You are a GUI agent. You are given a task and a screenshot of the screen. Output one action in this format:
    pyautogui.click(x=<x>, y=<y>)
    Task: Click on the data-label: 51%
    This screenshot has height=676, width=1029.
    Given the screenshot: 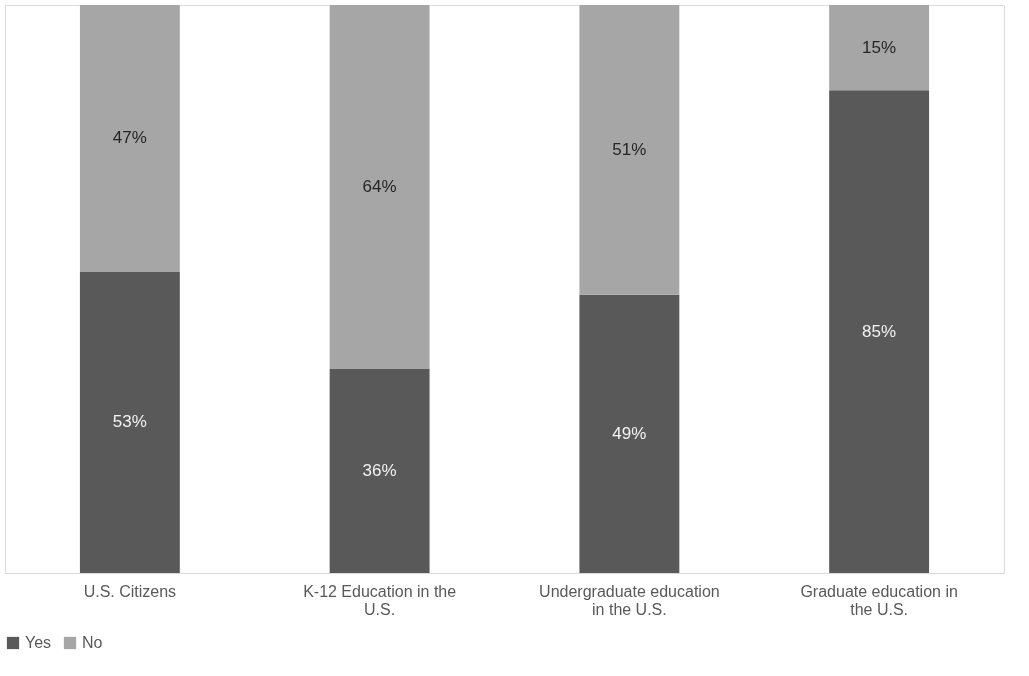 What is the action you would take?
    pyautogui.click(x=629, y=149)
    